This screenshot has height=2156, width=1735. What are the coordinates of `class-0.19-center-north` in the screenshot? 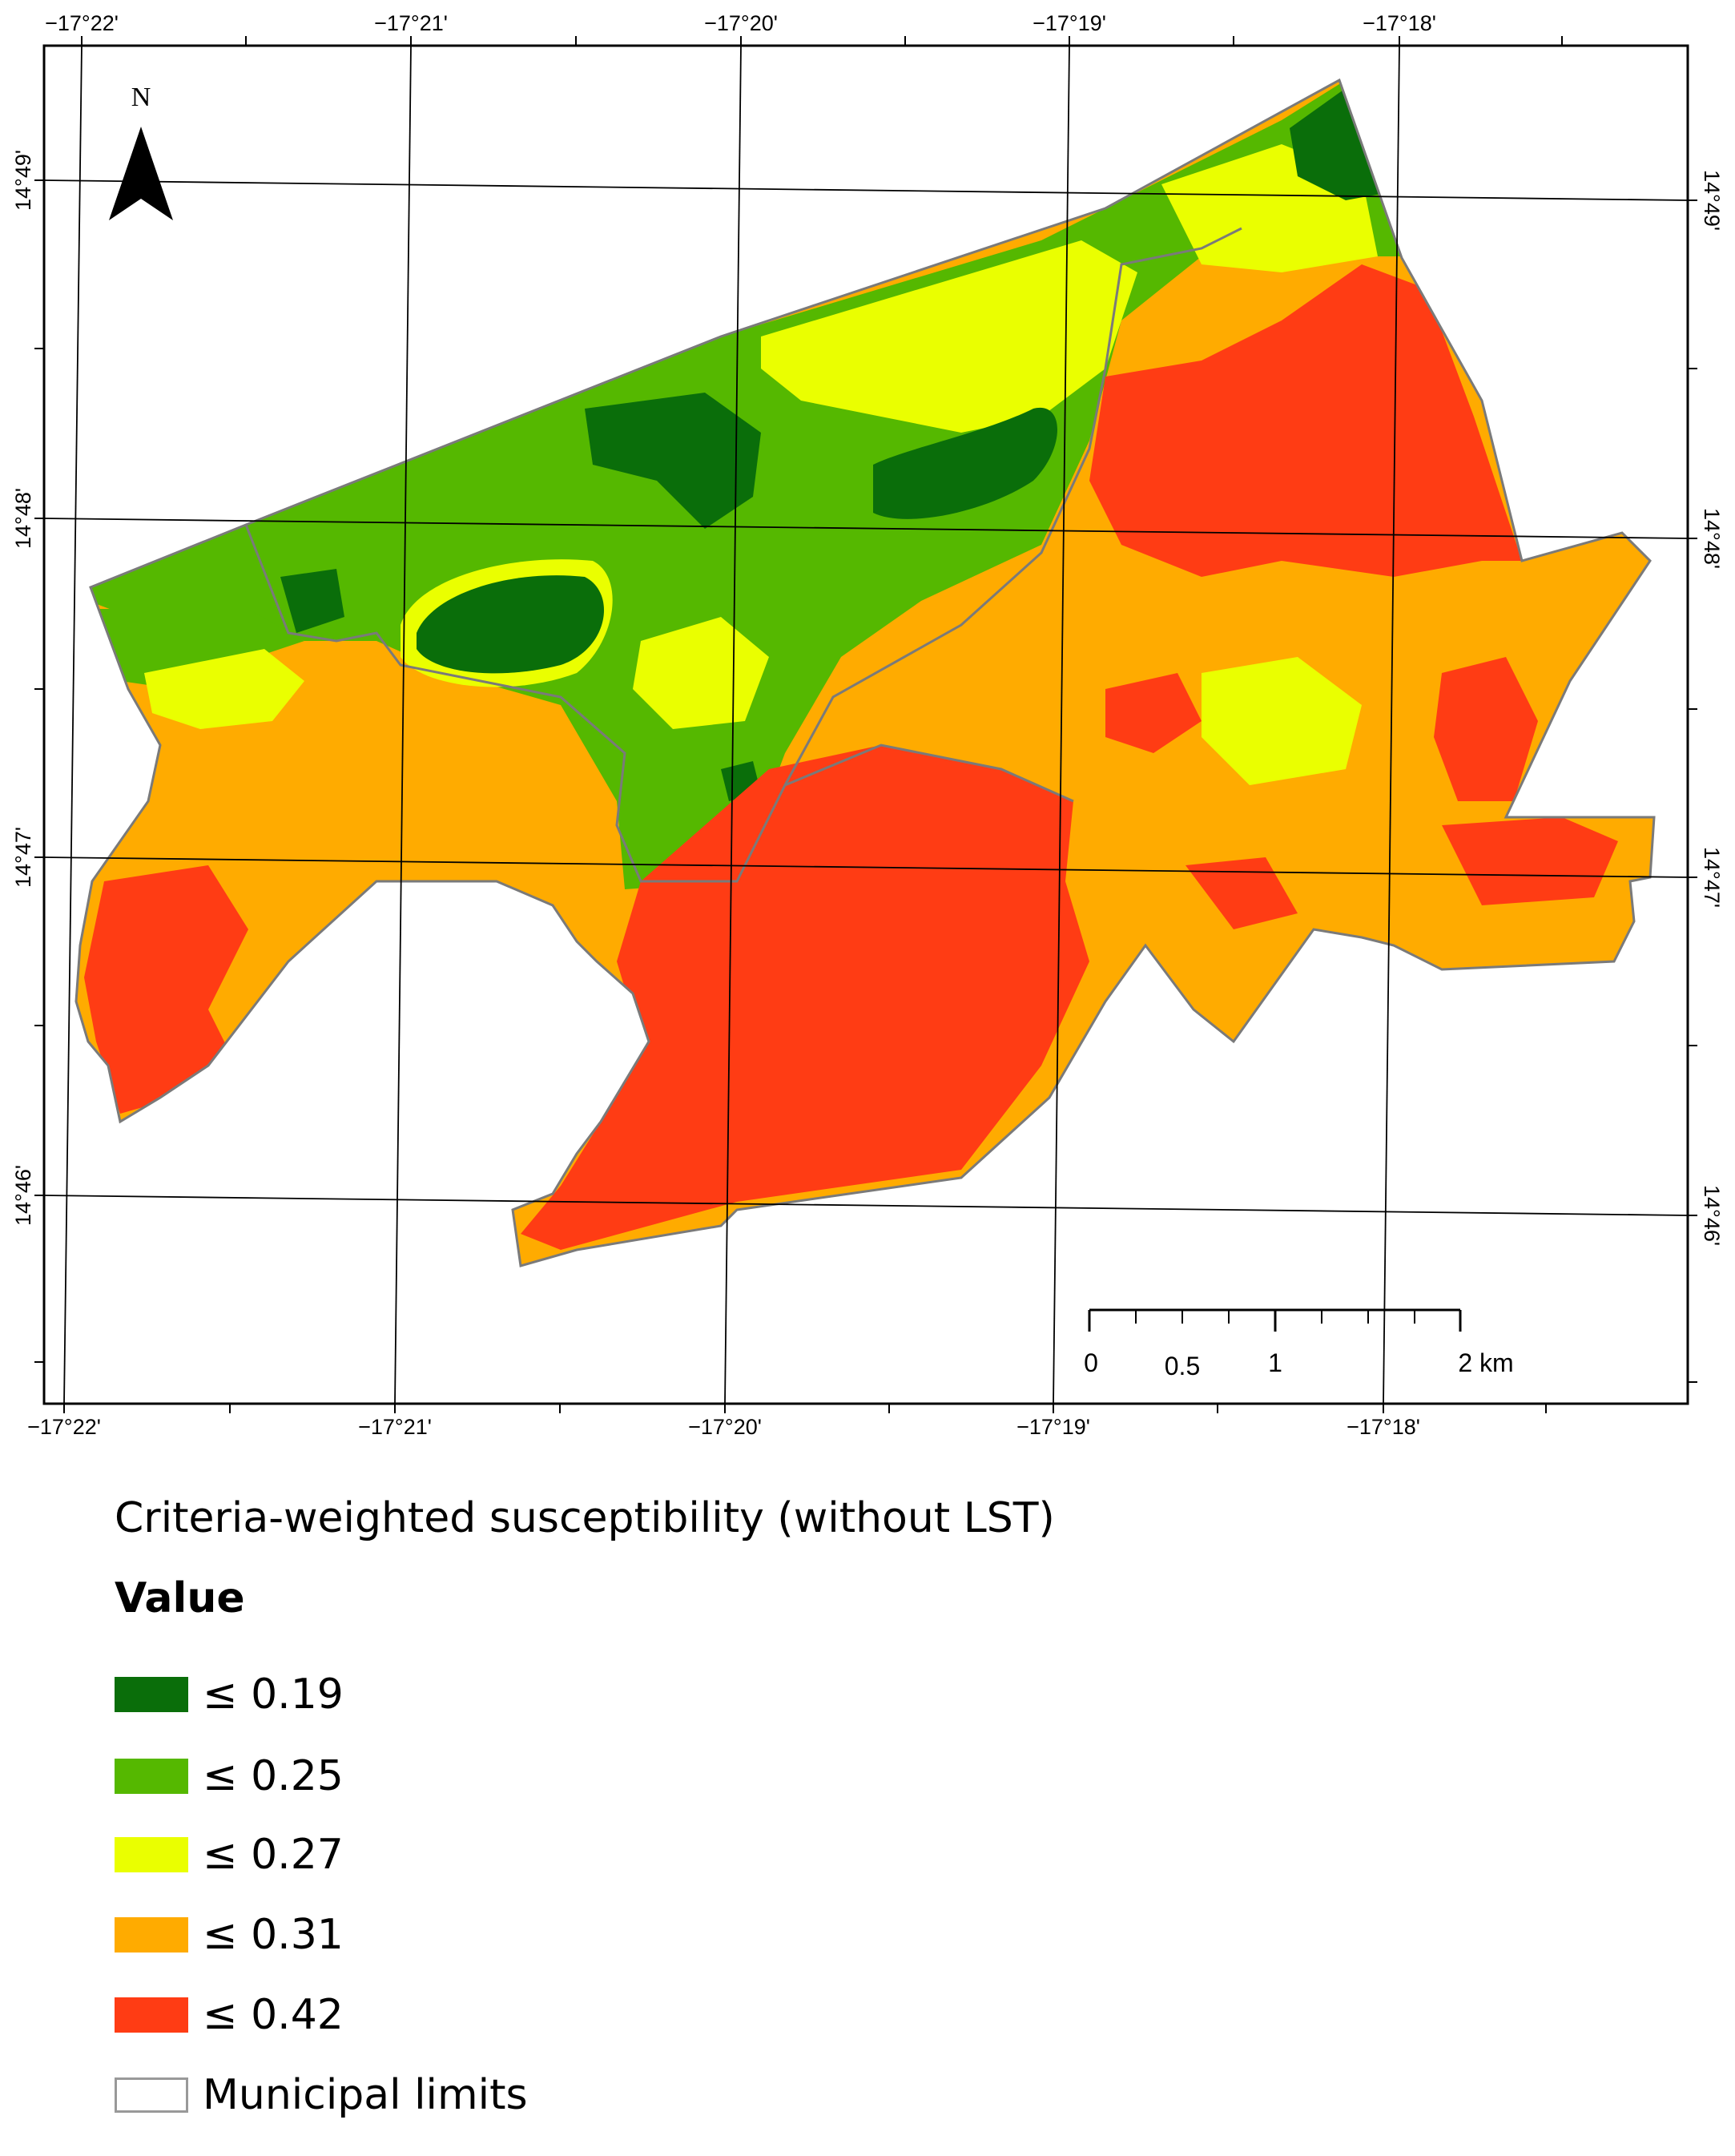 It's located at (673, 461).